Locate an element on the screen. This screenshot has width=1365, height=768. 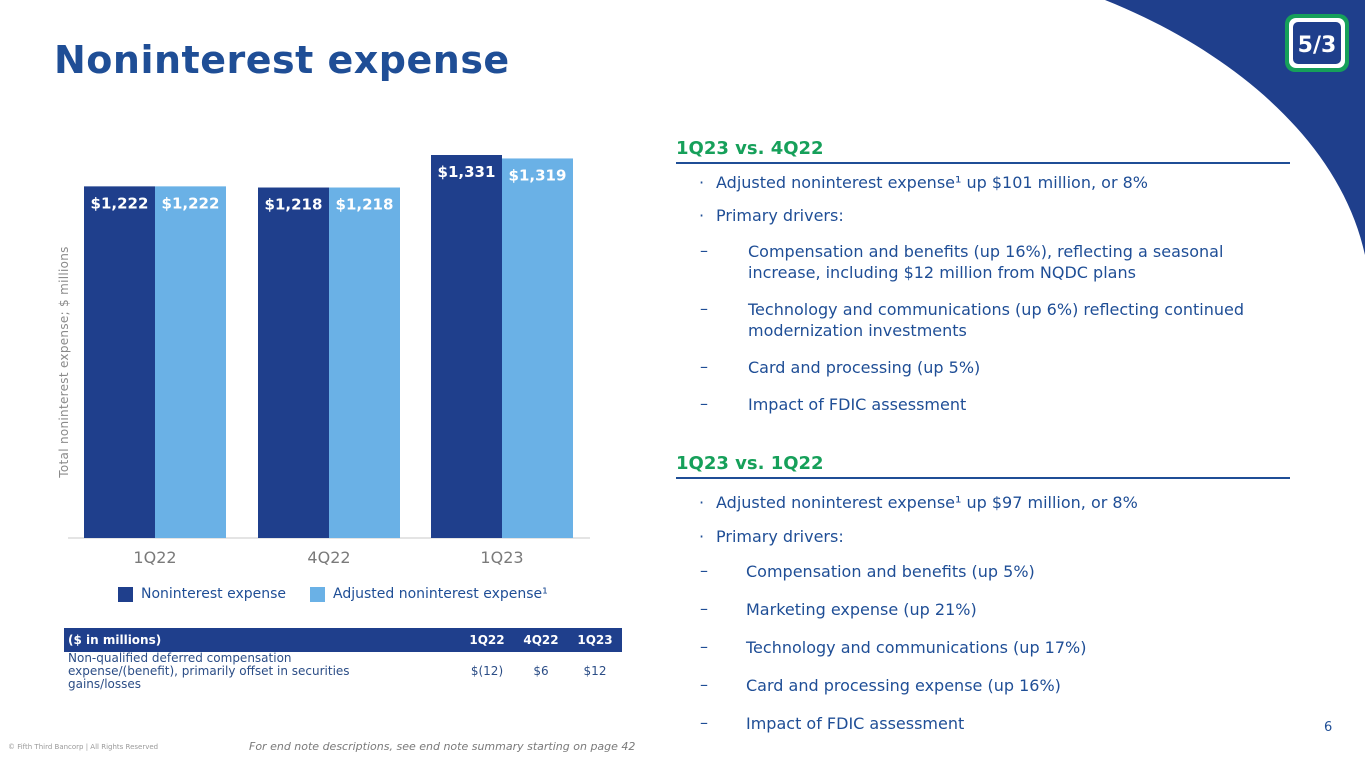
section2-driver2: Marketing expense (up 21%) is located at coordinates (861, 609).